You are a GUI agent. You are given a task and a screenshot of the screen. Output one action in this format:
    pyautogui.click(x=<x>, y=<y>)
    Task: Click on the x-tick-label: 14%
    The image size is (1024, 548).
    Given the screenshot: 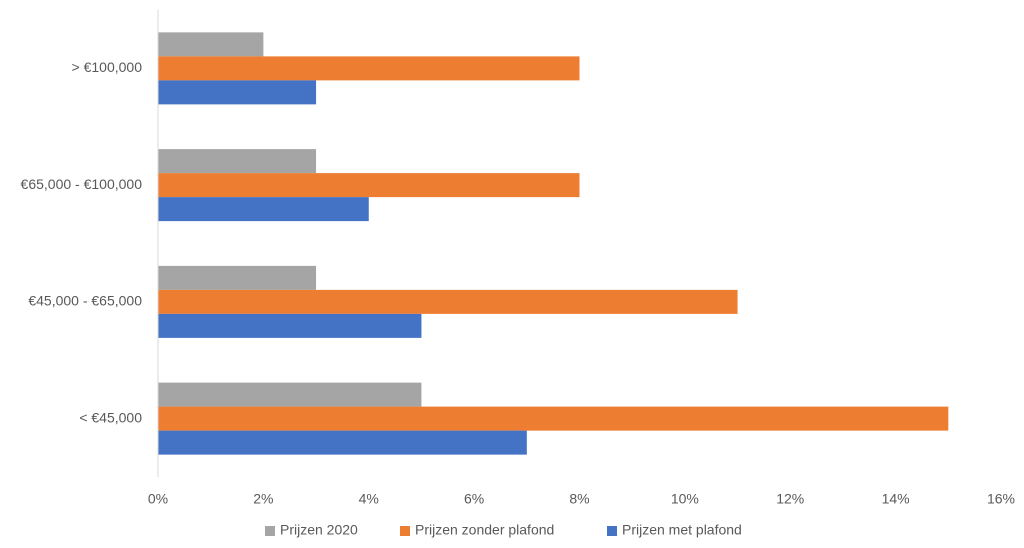 What is the action you would take?
    pyautogui.click(x=896, y=499)
    